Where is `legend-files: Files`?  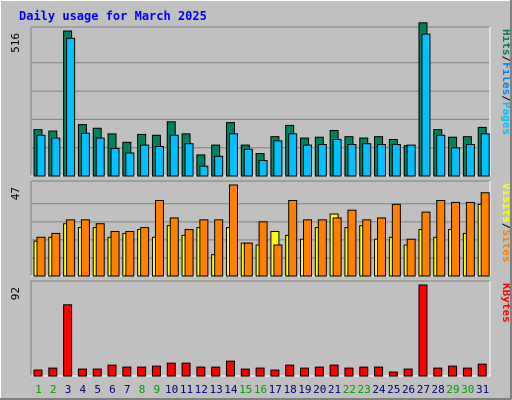 legend-files: Files is located at coordinates (506, 78).